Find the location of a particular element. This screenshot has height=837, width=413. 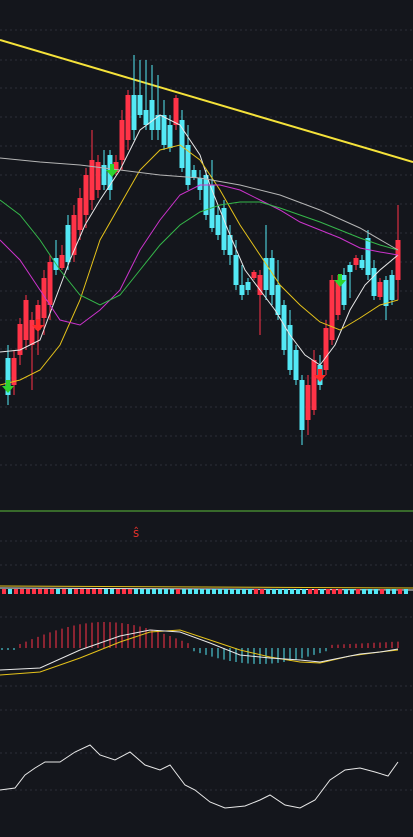

volume-ma-line is located at coordinates (206, 587).